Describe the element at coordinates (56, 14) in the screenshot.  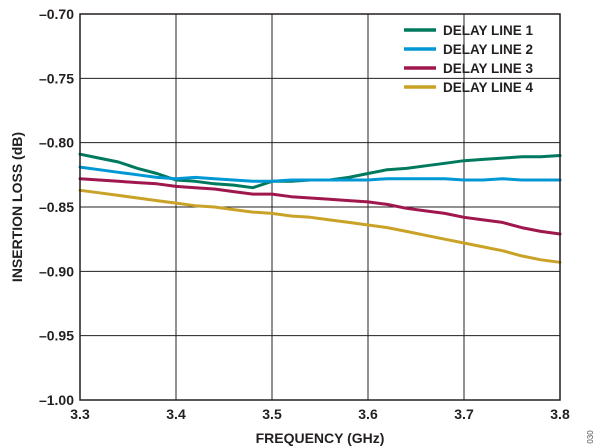
I see `y-tick-label: –0.70` at that location.